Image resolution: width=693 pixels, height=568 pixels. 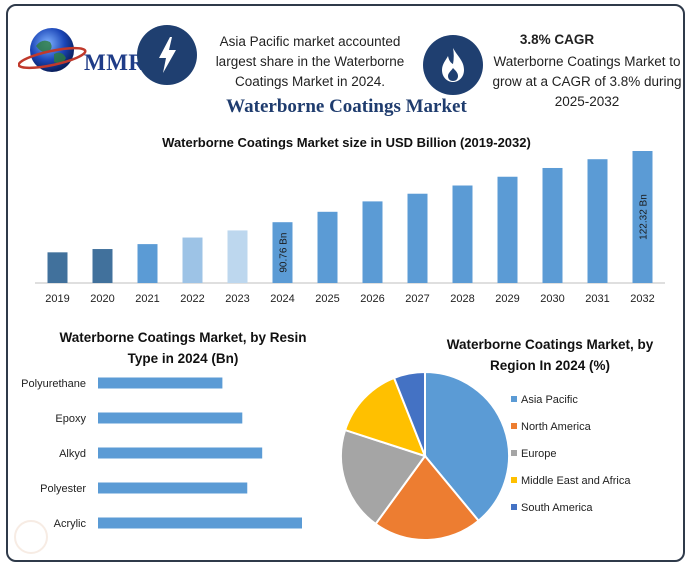 What do you see at coordinates (507, 229) in the screenshot?
I see `bar-2029` at bounding box center [507, 229].